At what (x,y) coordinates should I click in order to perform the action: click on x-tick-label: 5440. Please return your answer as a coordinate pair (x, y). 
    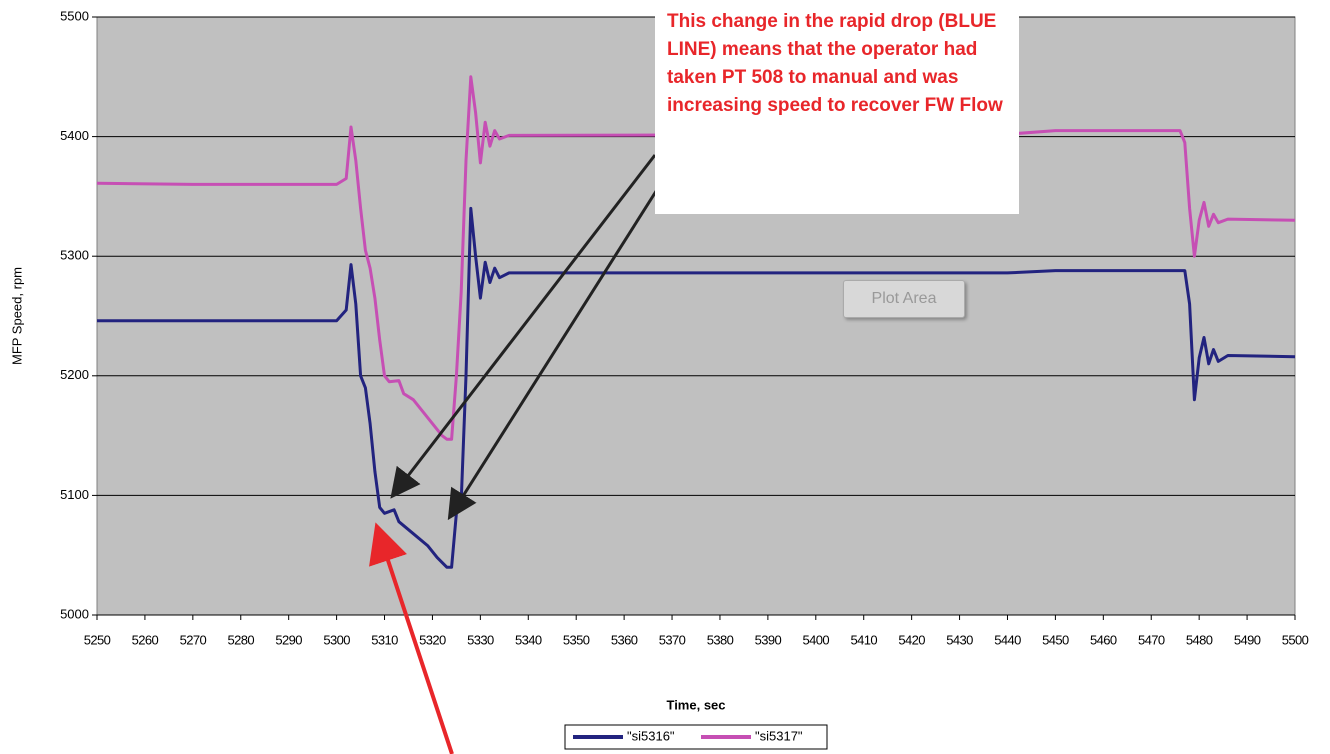
    Looking at the image, I should click on (1007, 639).